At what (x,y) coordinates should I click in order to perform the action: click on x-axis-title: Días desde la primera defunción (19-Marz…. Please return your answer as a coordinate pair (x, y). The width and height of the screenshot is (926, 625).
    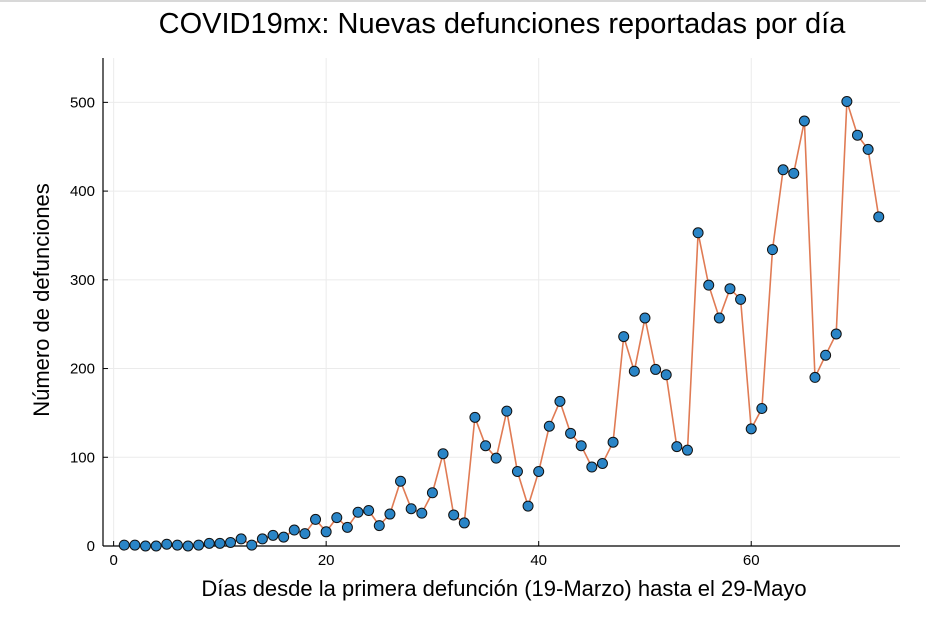
    Looking at the image, I should click on (504, 588).